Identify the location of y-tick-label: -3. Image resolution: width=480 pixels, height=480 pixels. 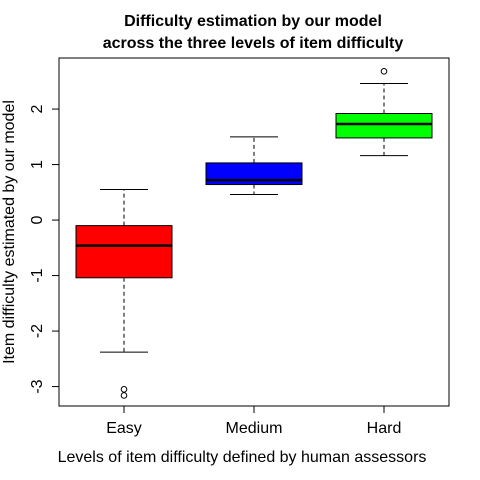
(37, 386).